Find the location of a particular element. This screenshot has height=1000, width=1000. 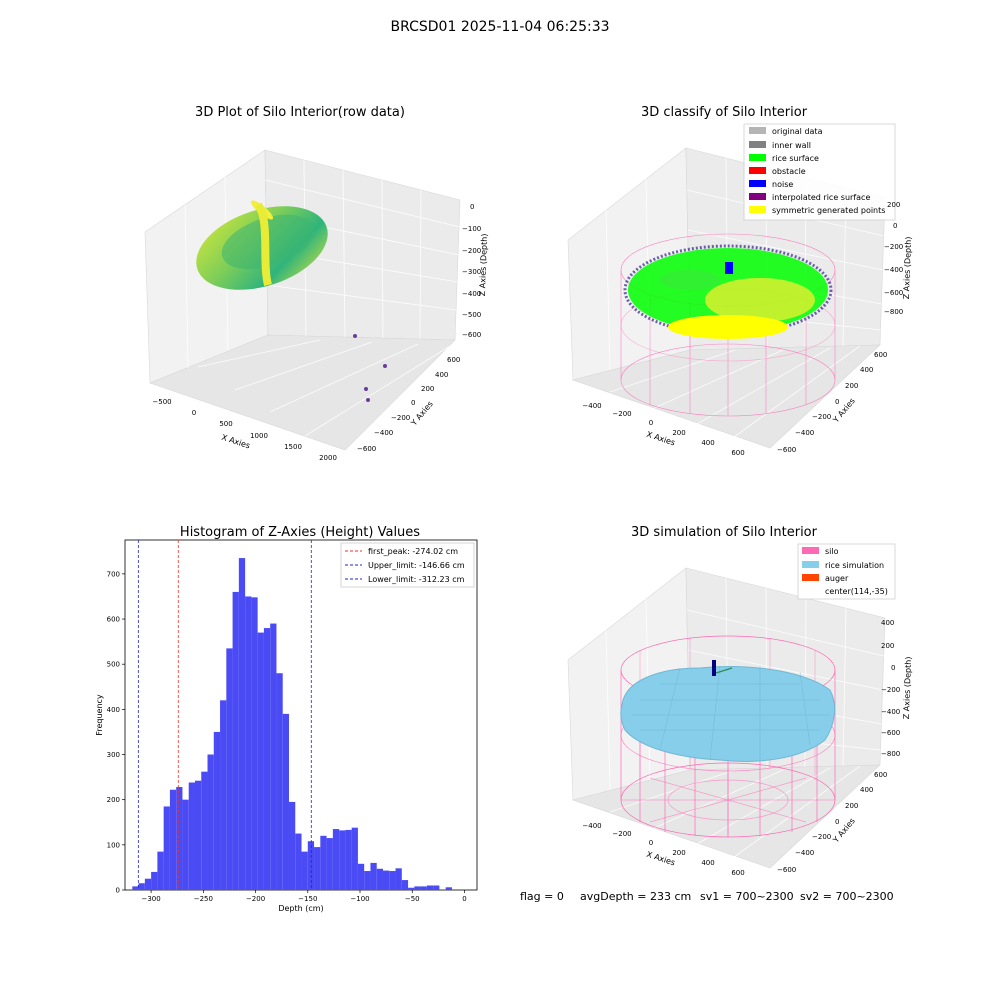

panel-simulation: 3D simulation of Silo Interior is located at coordinates (740, 701).